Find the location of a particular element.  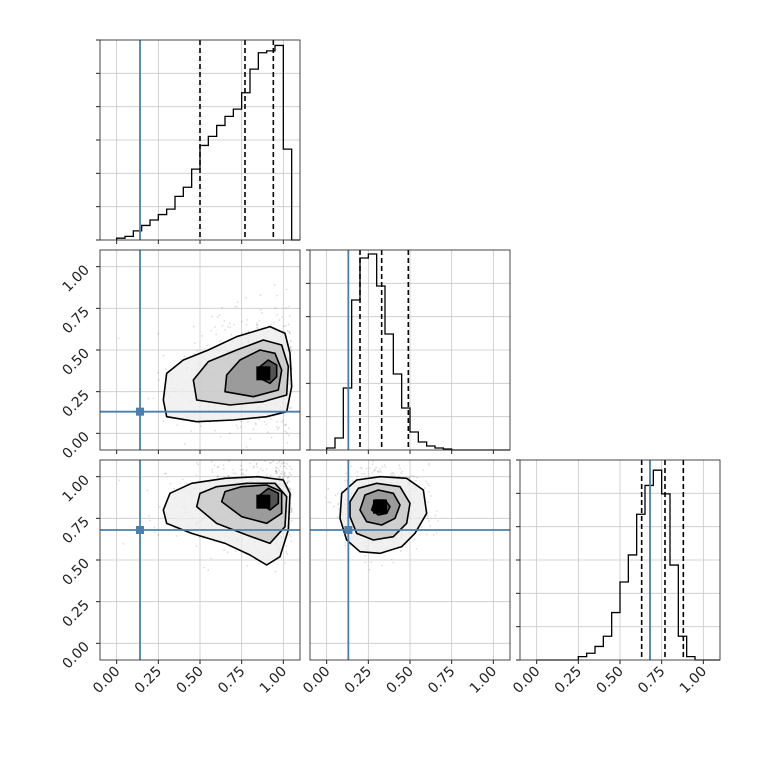

x-tick-label: 0.25 is located at coordinates (568, 680).